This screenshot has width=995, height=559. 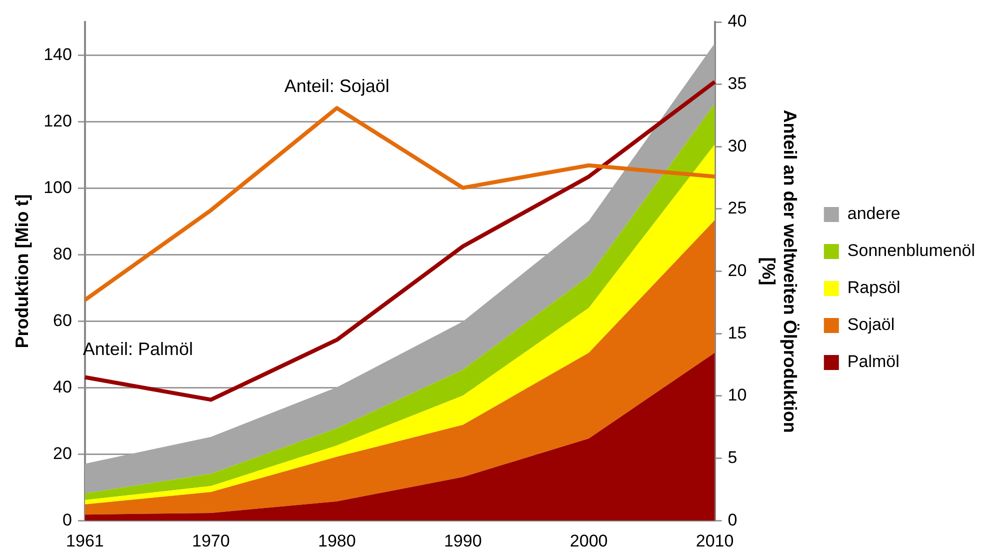 I want to click on x-tick-label: 2000, so click(x=589, y=540).